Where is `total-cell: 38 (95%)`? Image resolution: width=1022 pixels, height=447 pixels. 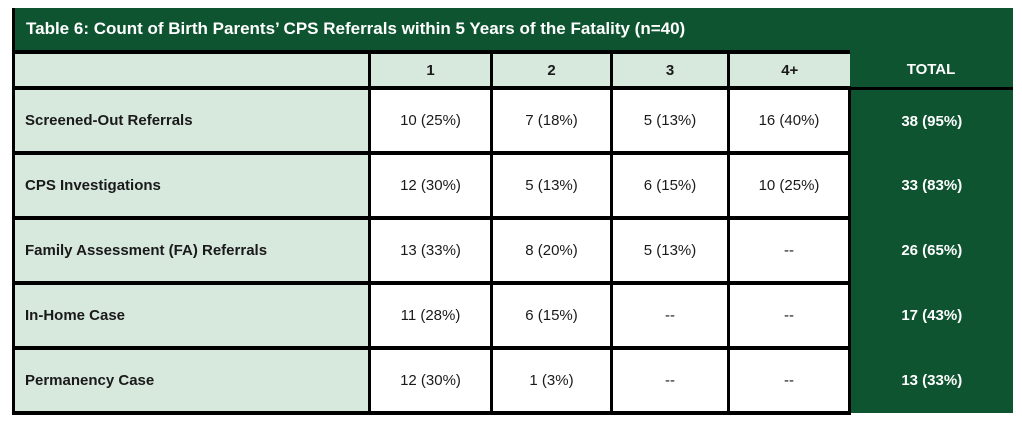 total-cell: 38 (95%) is located at coordinates (930, 120).